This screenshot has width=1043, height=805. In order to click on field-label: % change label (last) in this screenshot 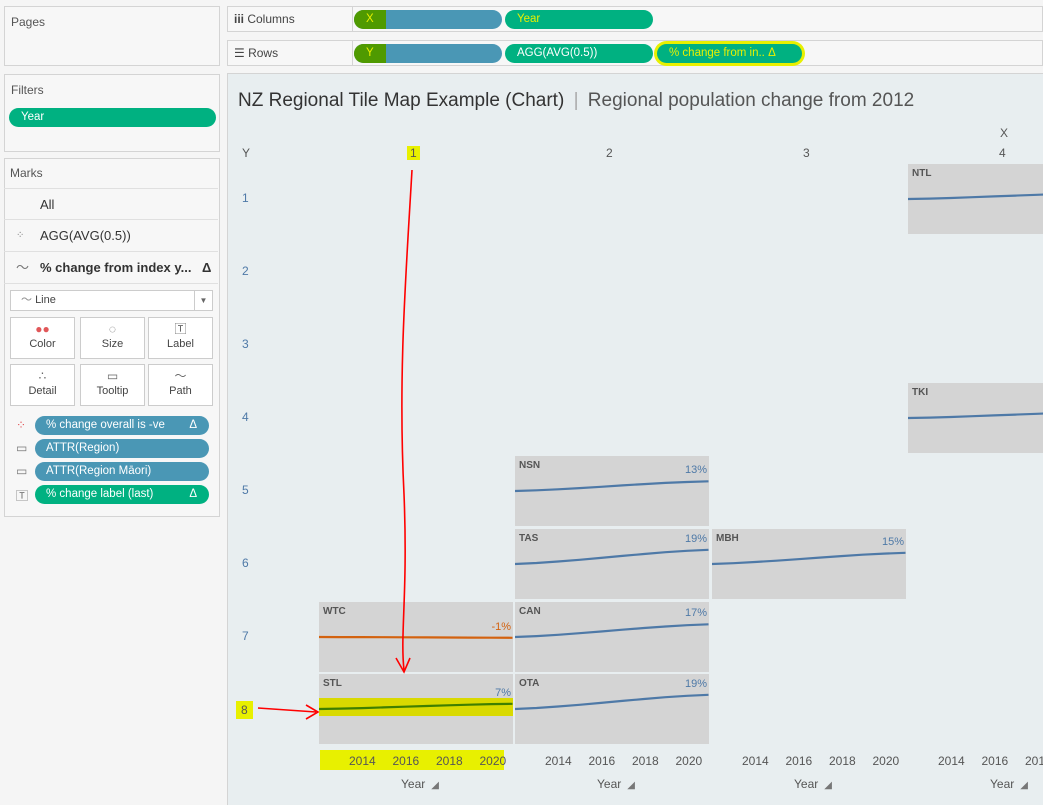, I will do `click(100, 494)`.